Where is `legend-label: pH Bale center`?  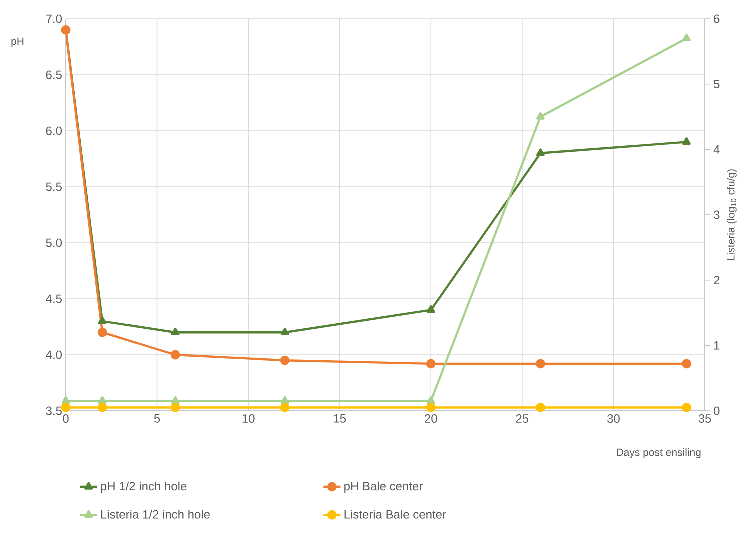
legend-label: pH Bale center is located at coordinates (383, 488).